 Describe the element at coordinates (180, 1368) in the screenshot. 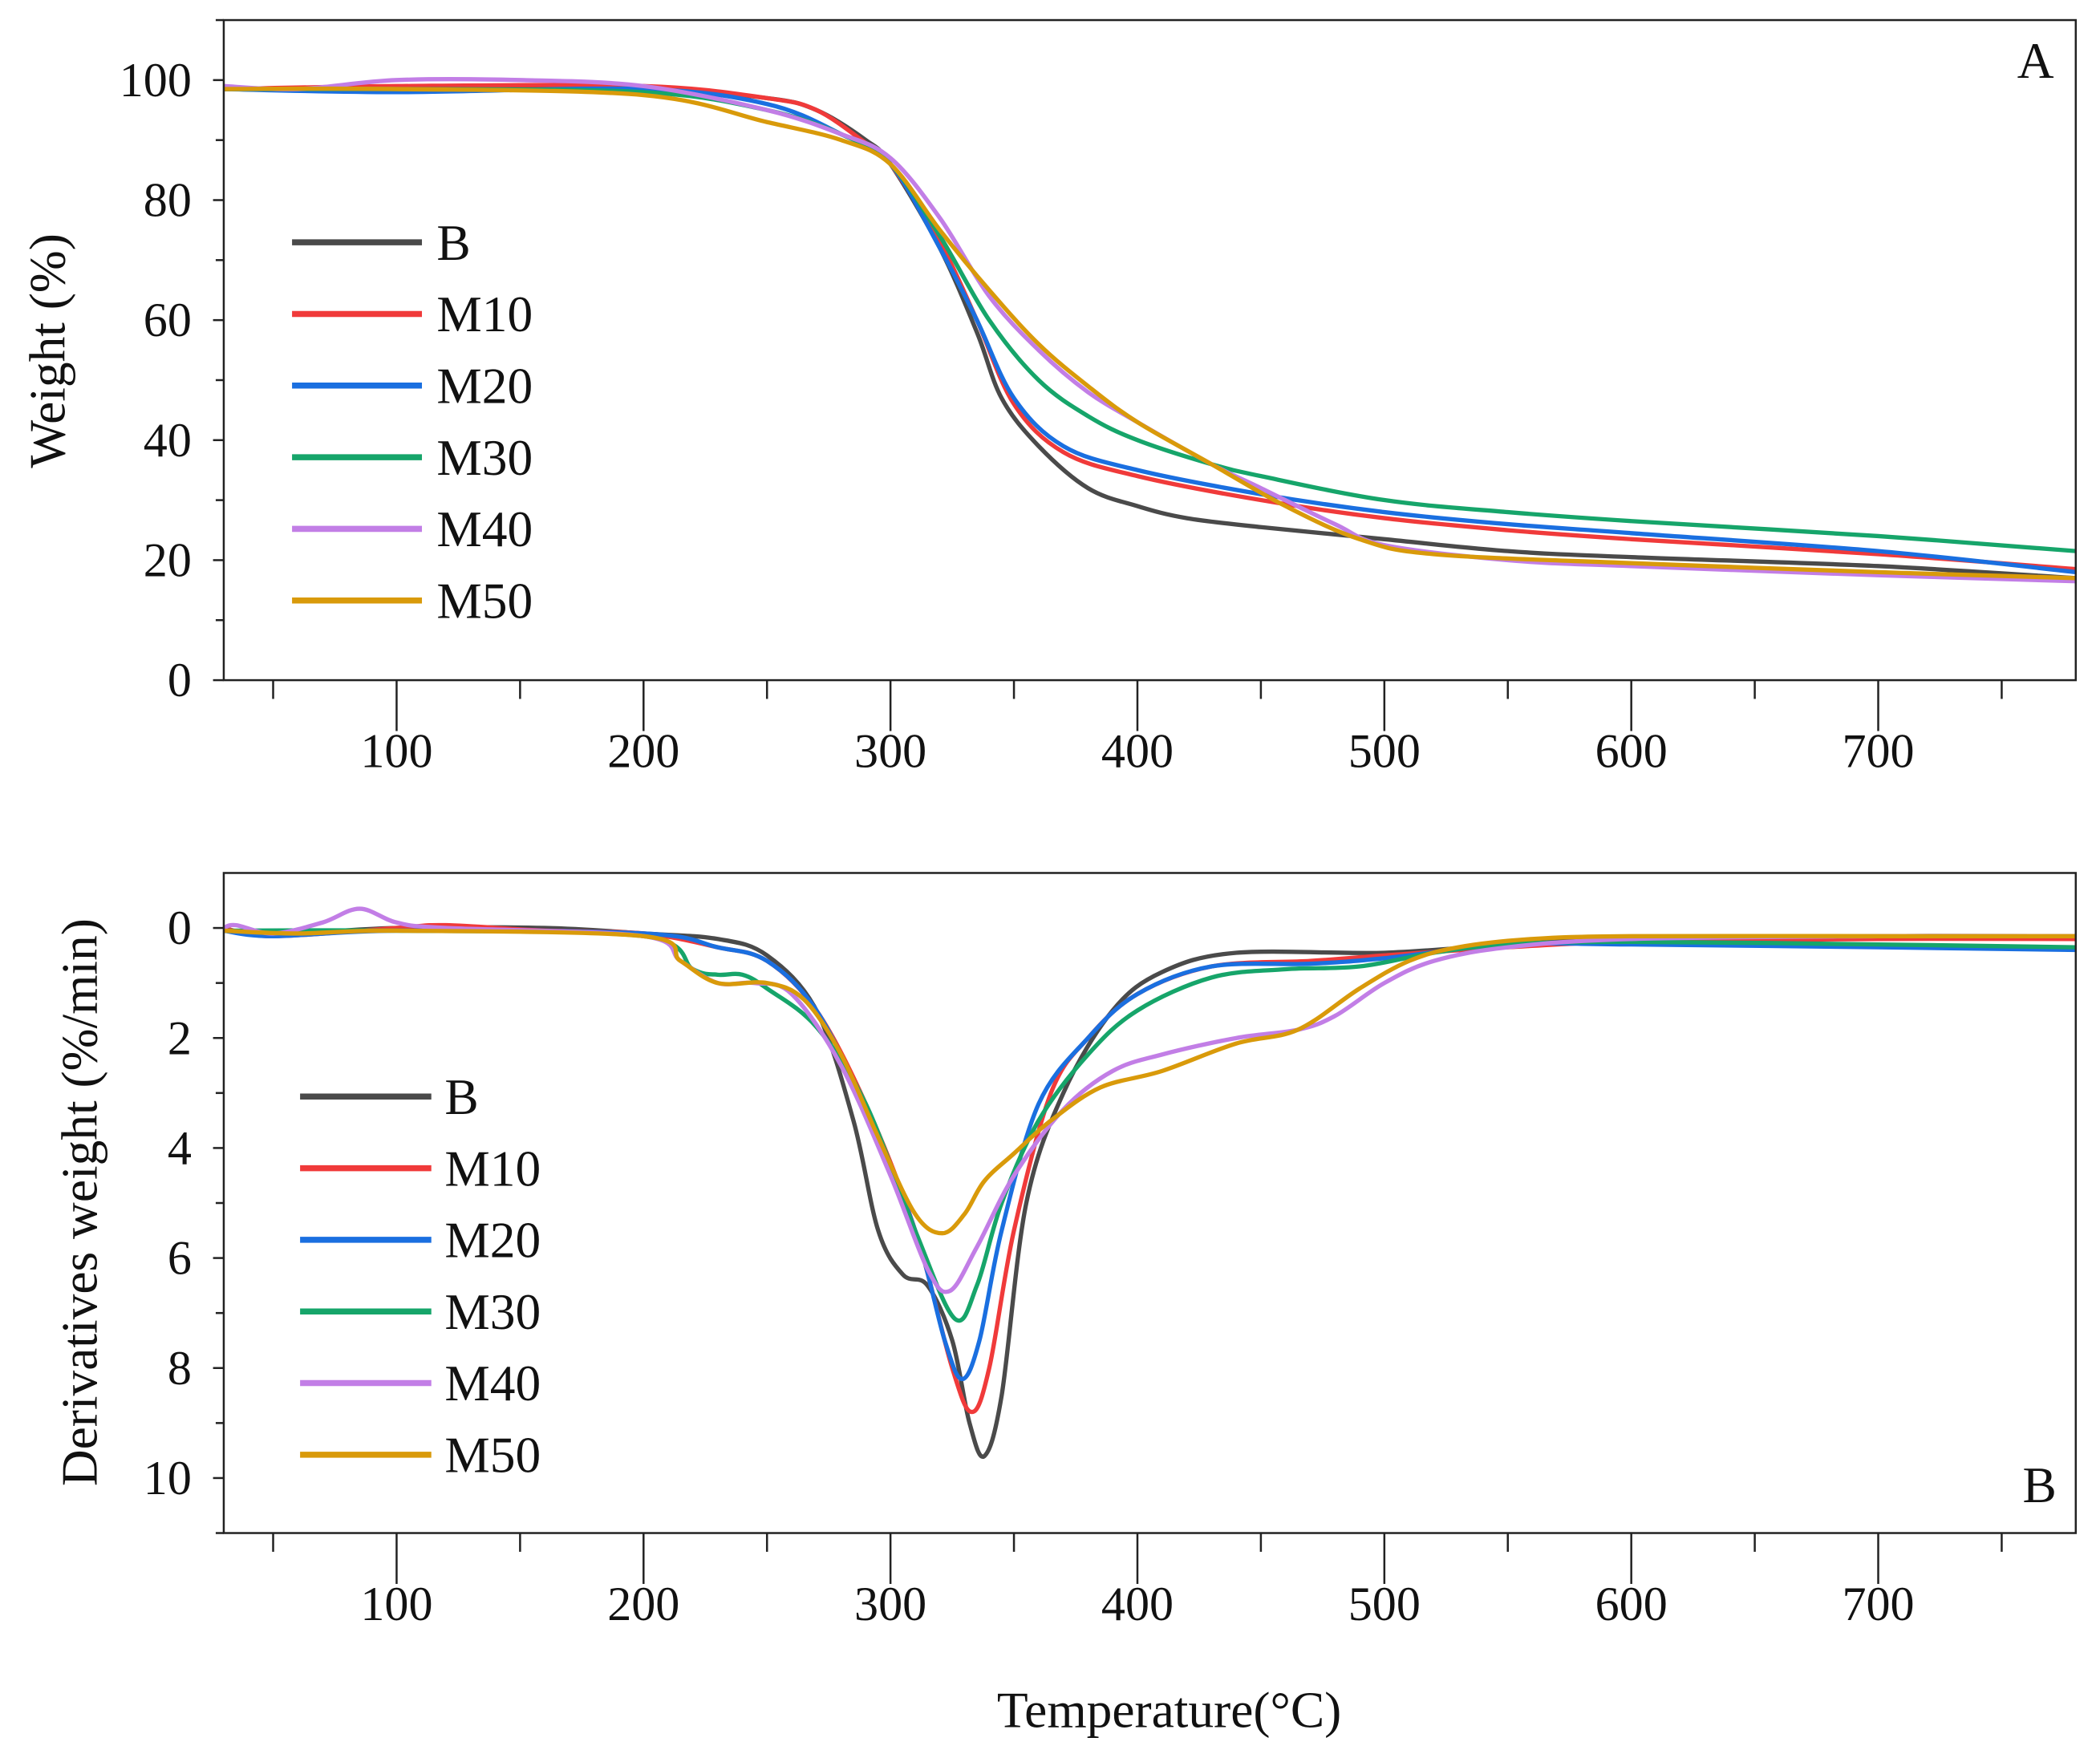

I see `y-tick-label: 8` at that location.